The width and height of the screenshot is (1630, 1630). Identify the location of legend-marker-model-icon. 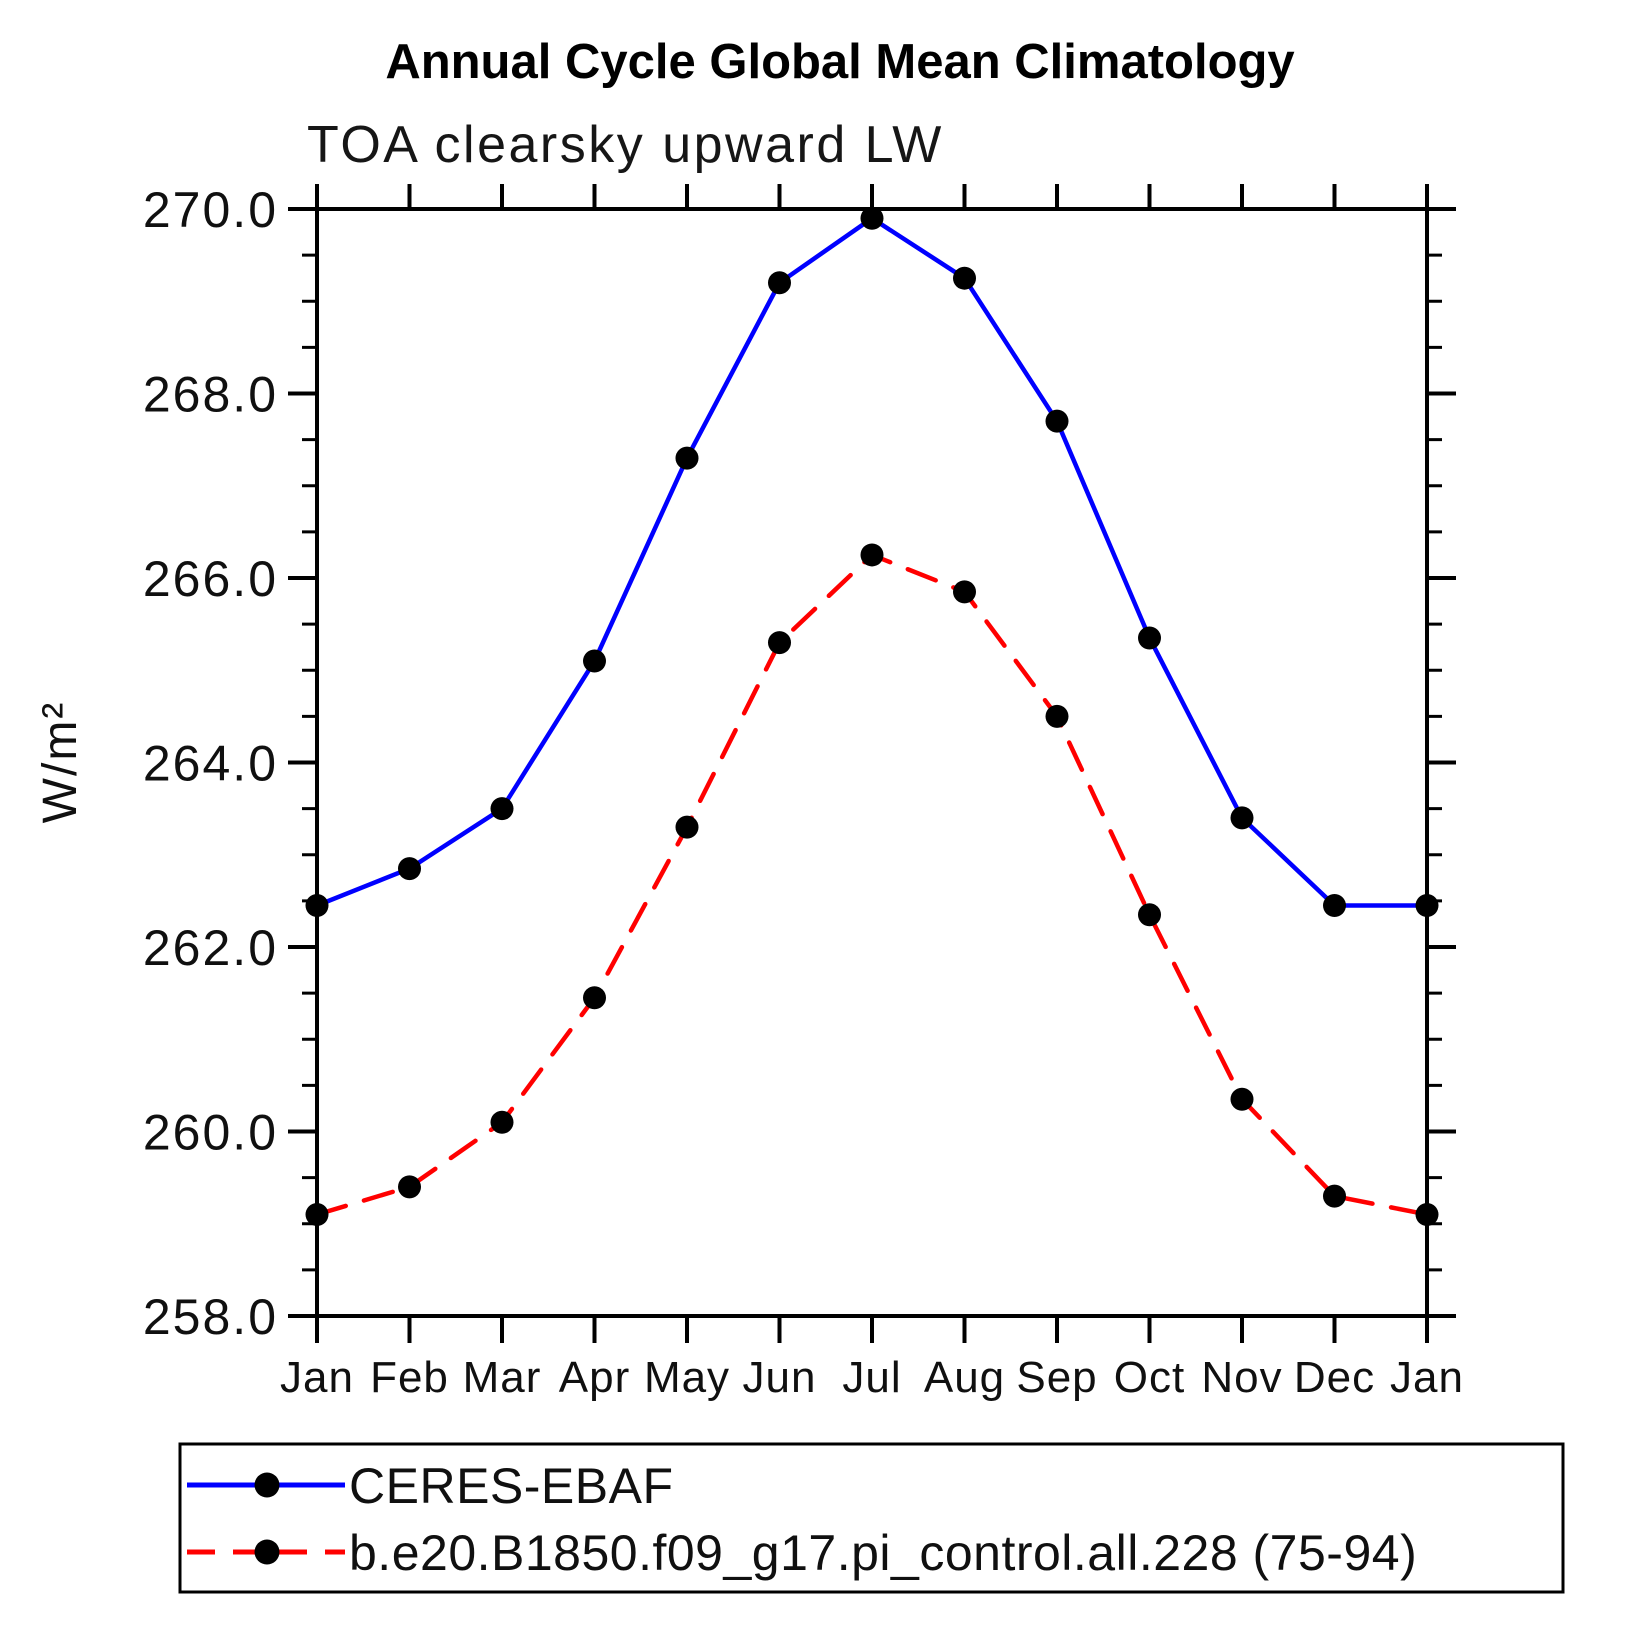
(267, 1552).